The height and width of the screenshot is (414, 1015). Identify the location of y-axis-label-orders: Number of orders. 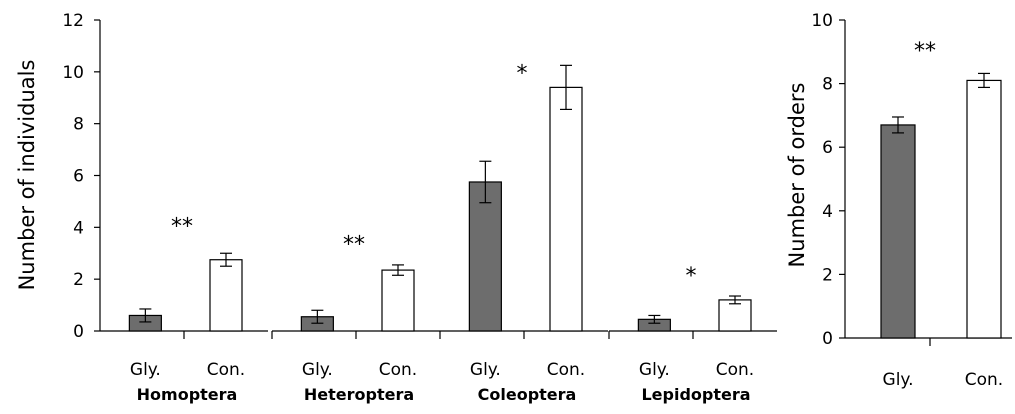
(797, 175).